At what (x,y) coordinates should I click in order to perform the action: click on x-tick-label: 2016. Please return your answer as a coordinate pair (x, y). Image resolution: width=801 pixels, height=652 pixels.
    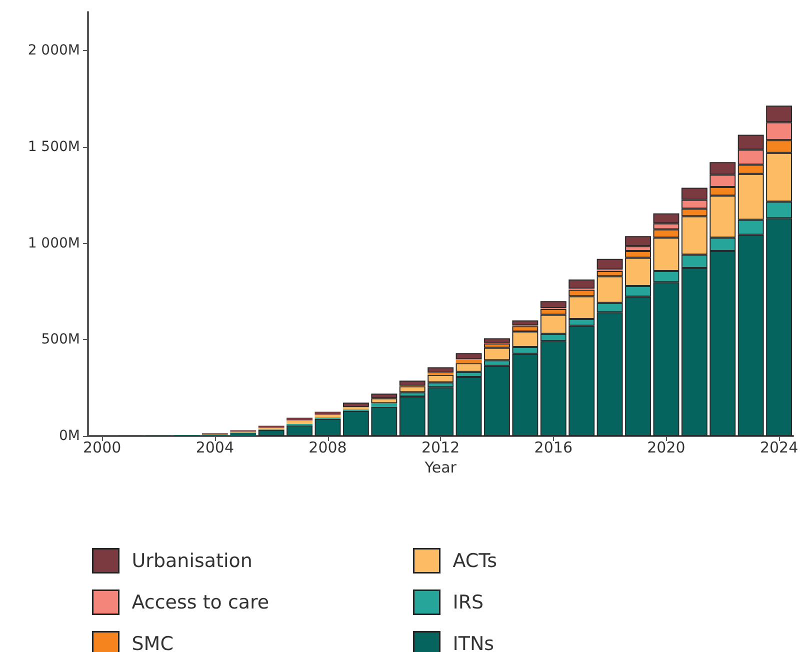
    Looking at the image, I should click on (553, 447).